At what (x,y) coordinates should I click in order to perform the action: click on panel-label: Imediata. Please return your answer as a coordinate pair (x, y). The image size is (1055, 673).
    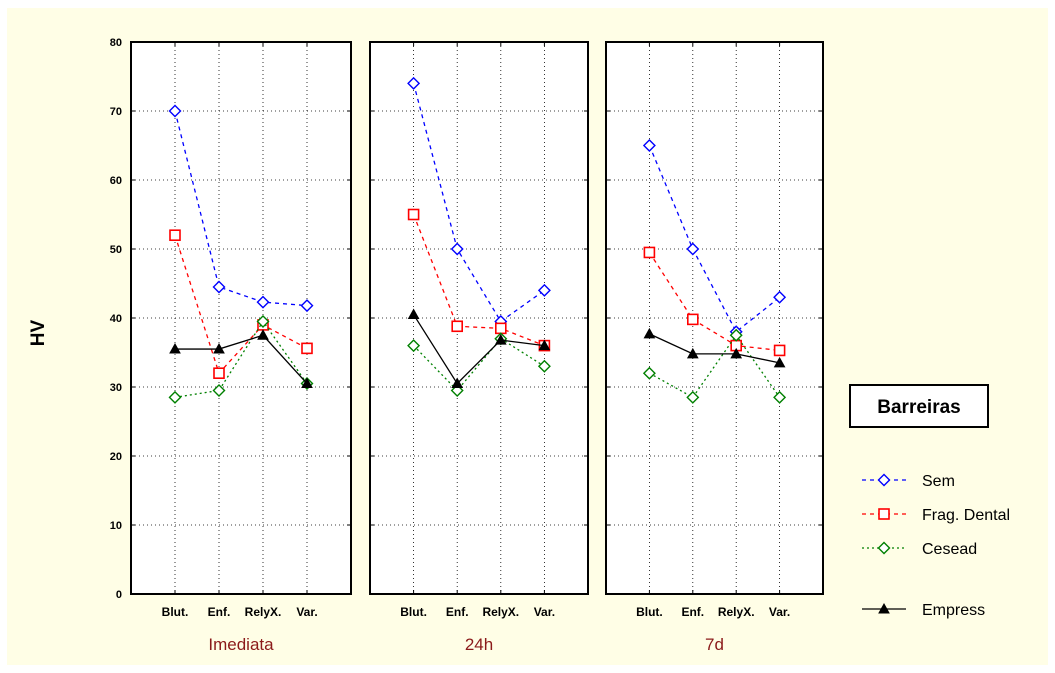
    Looking at the image, I should click on (241, 644).